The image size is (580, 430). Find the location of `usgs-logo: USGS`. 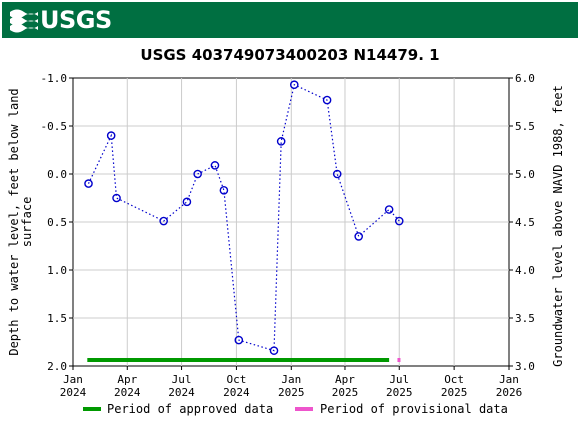

usgs-logo: USGS is located at coordinates (61, 20).